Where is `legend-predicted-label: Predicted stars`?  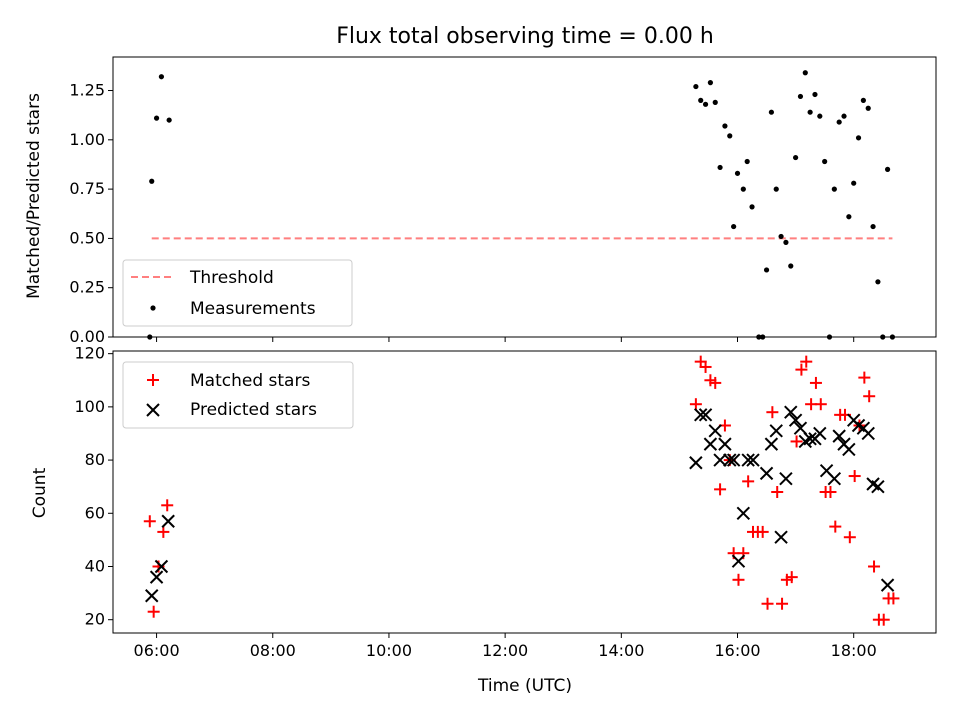
legend-predicted-label: Predicted stars is located at coordinates (253, 410).